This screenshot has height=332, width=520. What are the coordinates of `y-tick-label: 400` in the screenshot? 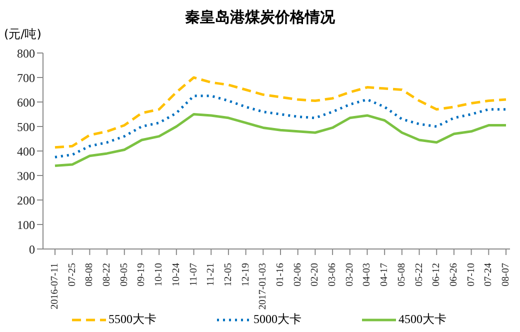 It's located at (26, 151).